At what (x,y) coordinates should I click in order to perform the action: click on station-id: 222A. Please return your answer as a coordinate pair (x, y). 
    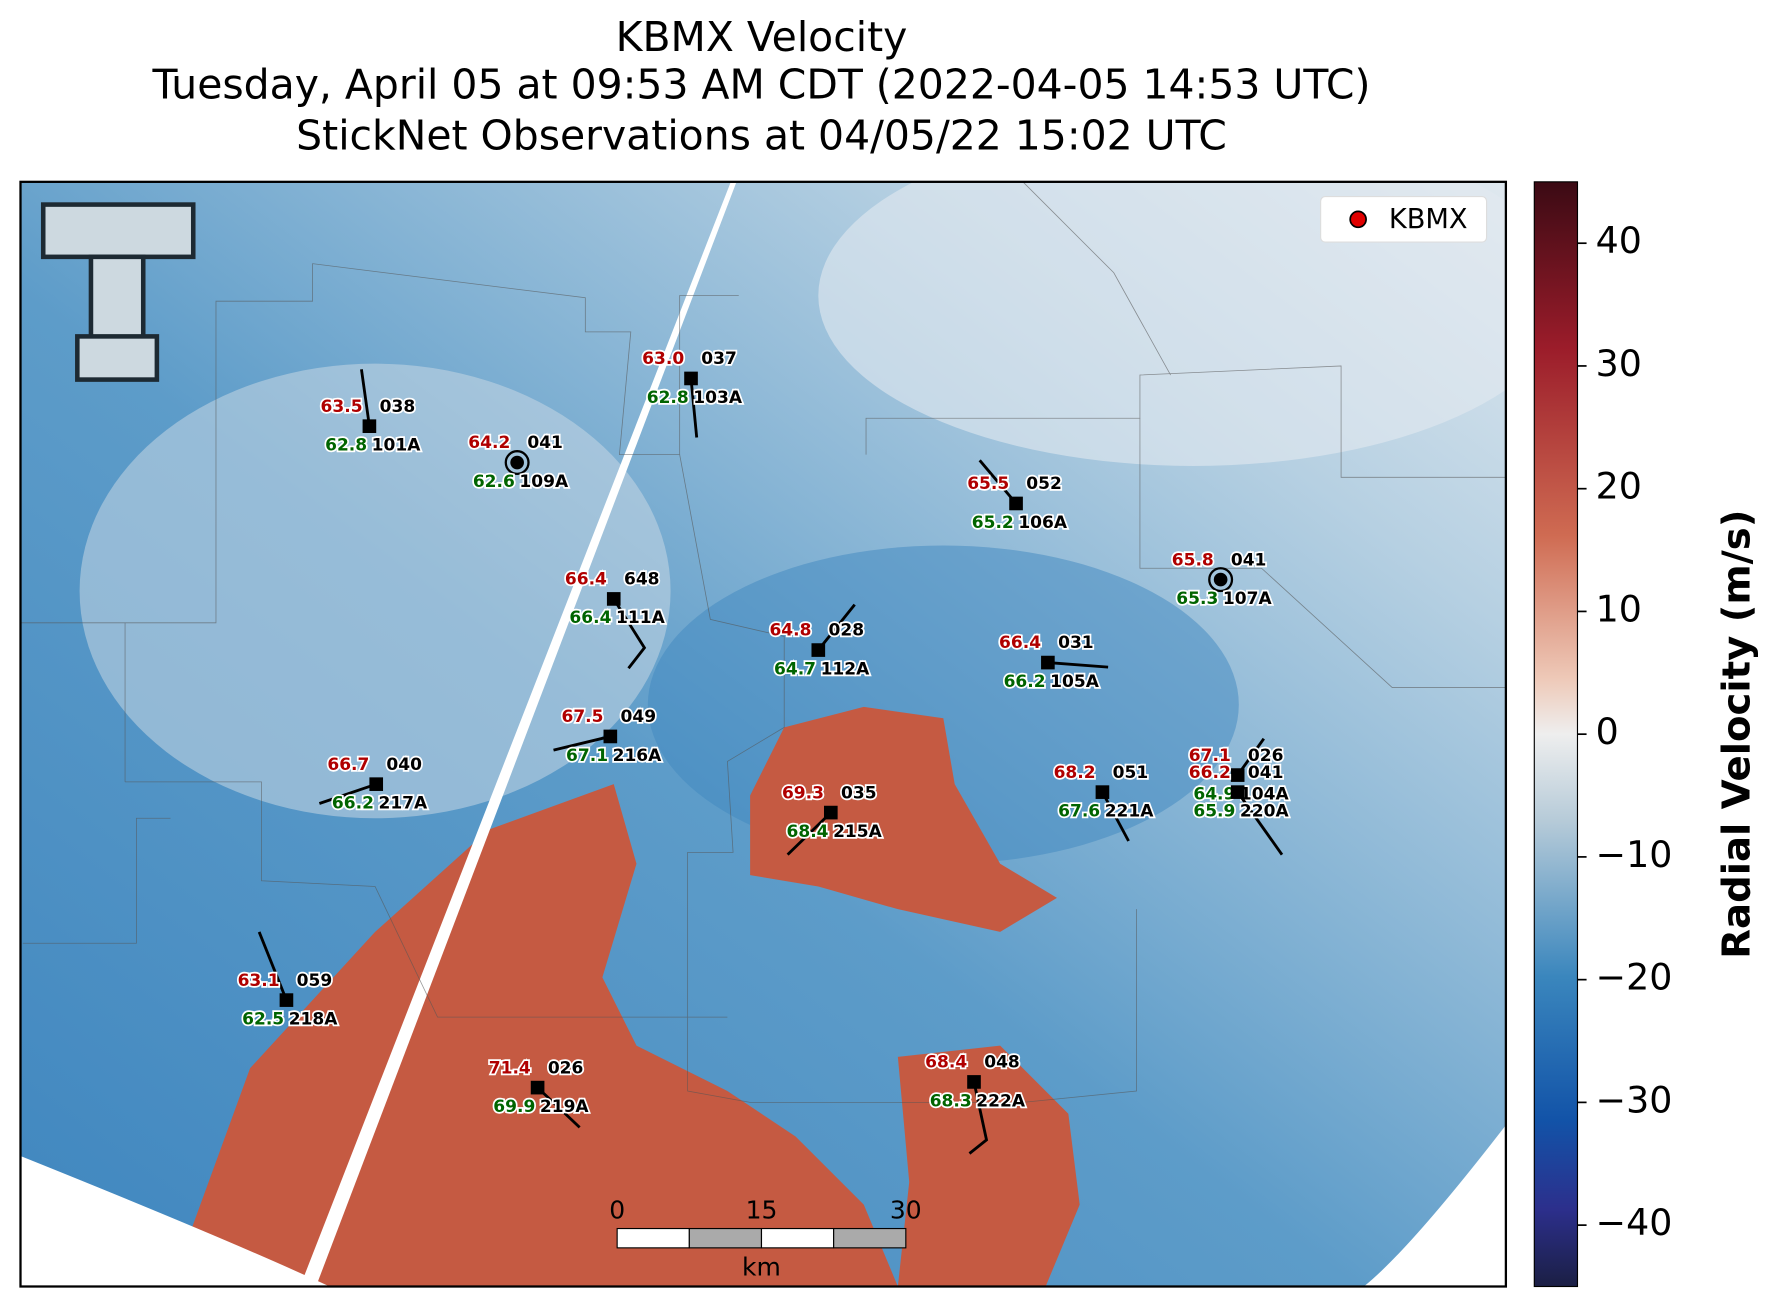
    Looking at the image, I should click on (1001, 1101).